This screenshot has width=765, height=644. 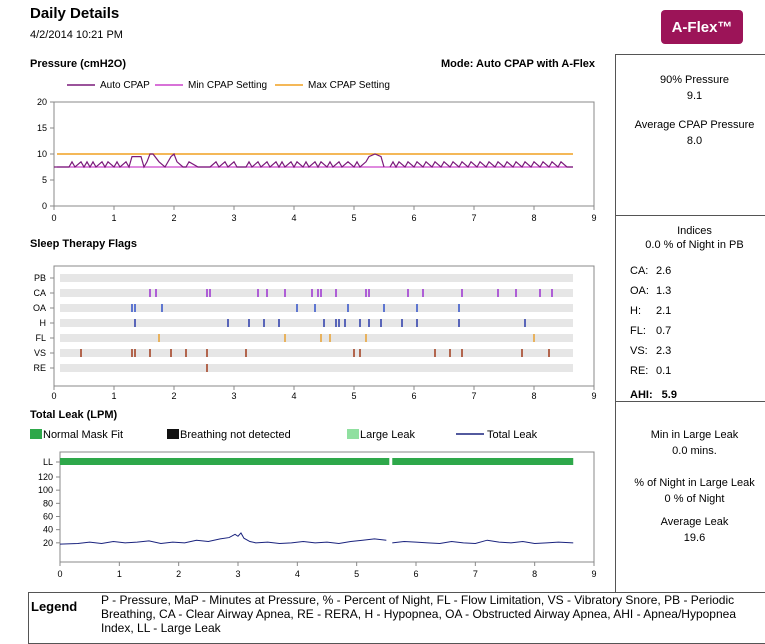 What do you see at coordinates (76, 35) in the screenshot?
I see `report-date: 4/2/2014 10:21 PM` at bounding box center [76, 35].